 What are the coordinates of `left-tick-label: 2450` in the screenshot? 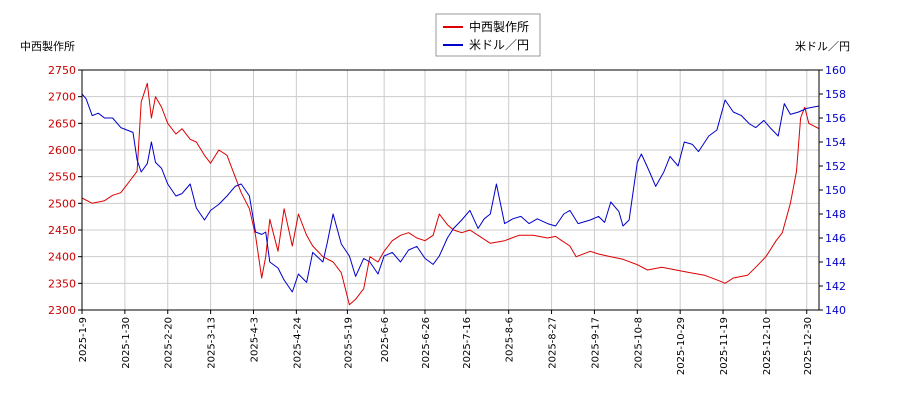 It's located at (62, 230).